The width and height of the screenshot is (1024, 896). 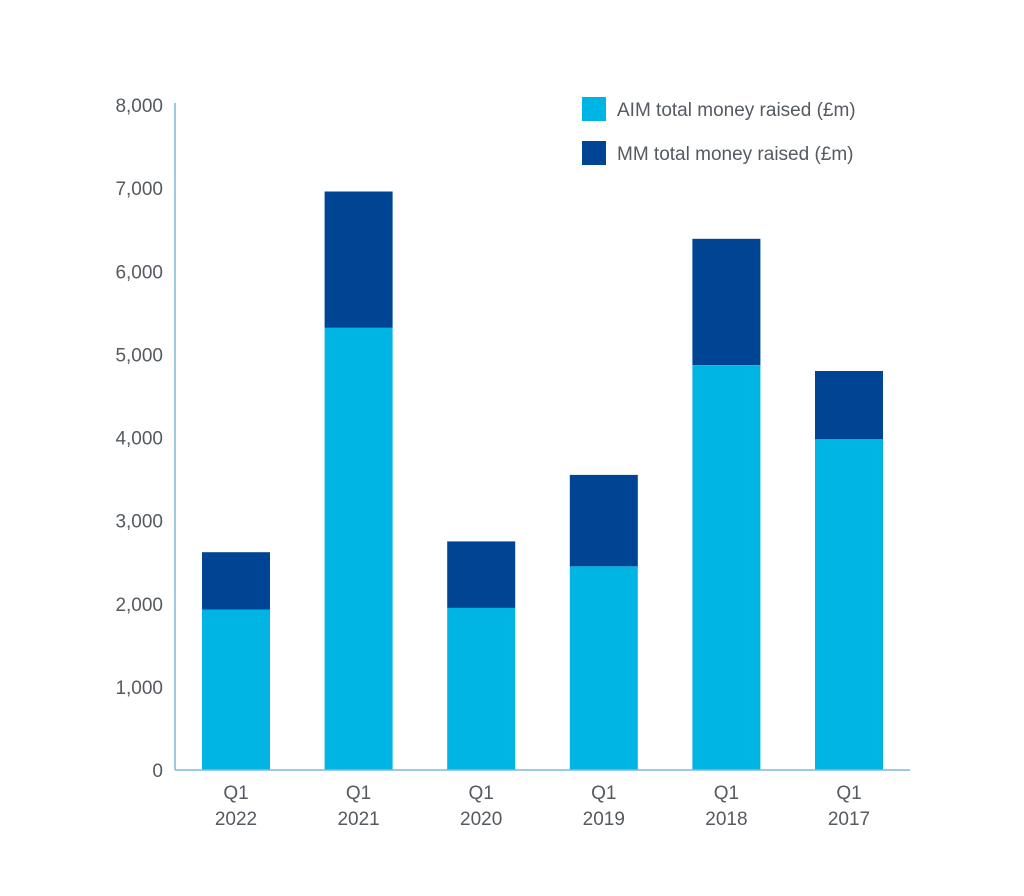 I want to click on legend-label-mm: MM total money raised (£m), so click(x=735, y=154).